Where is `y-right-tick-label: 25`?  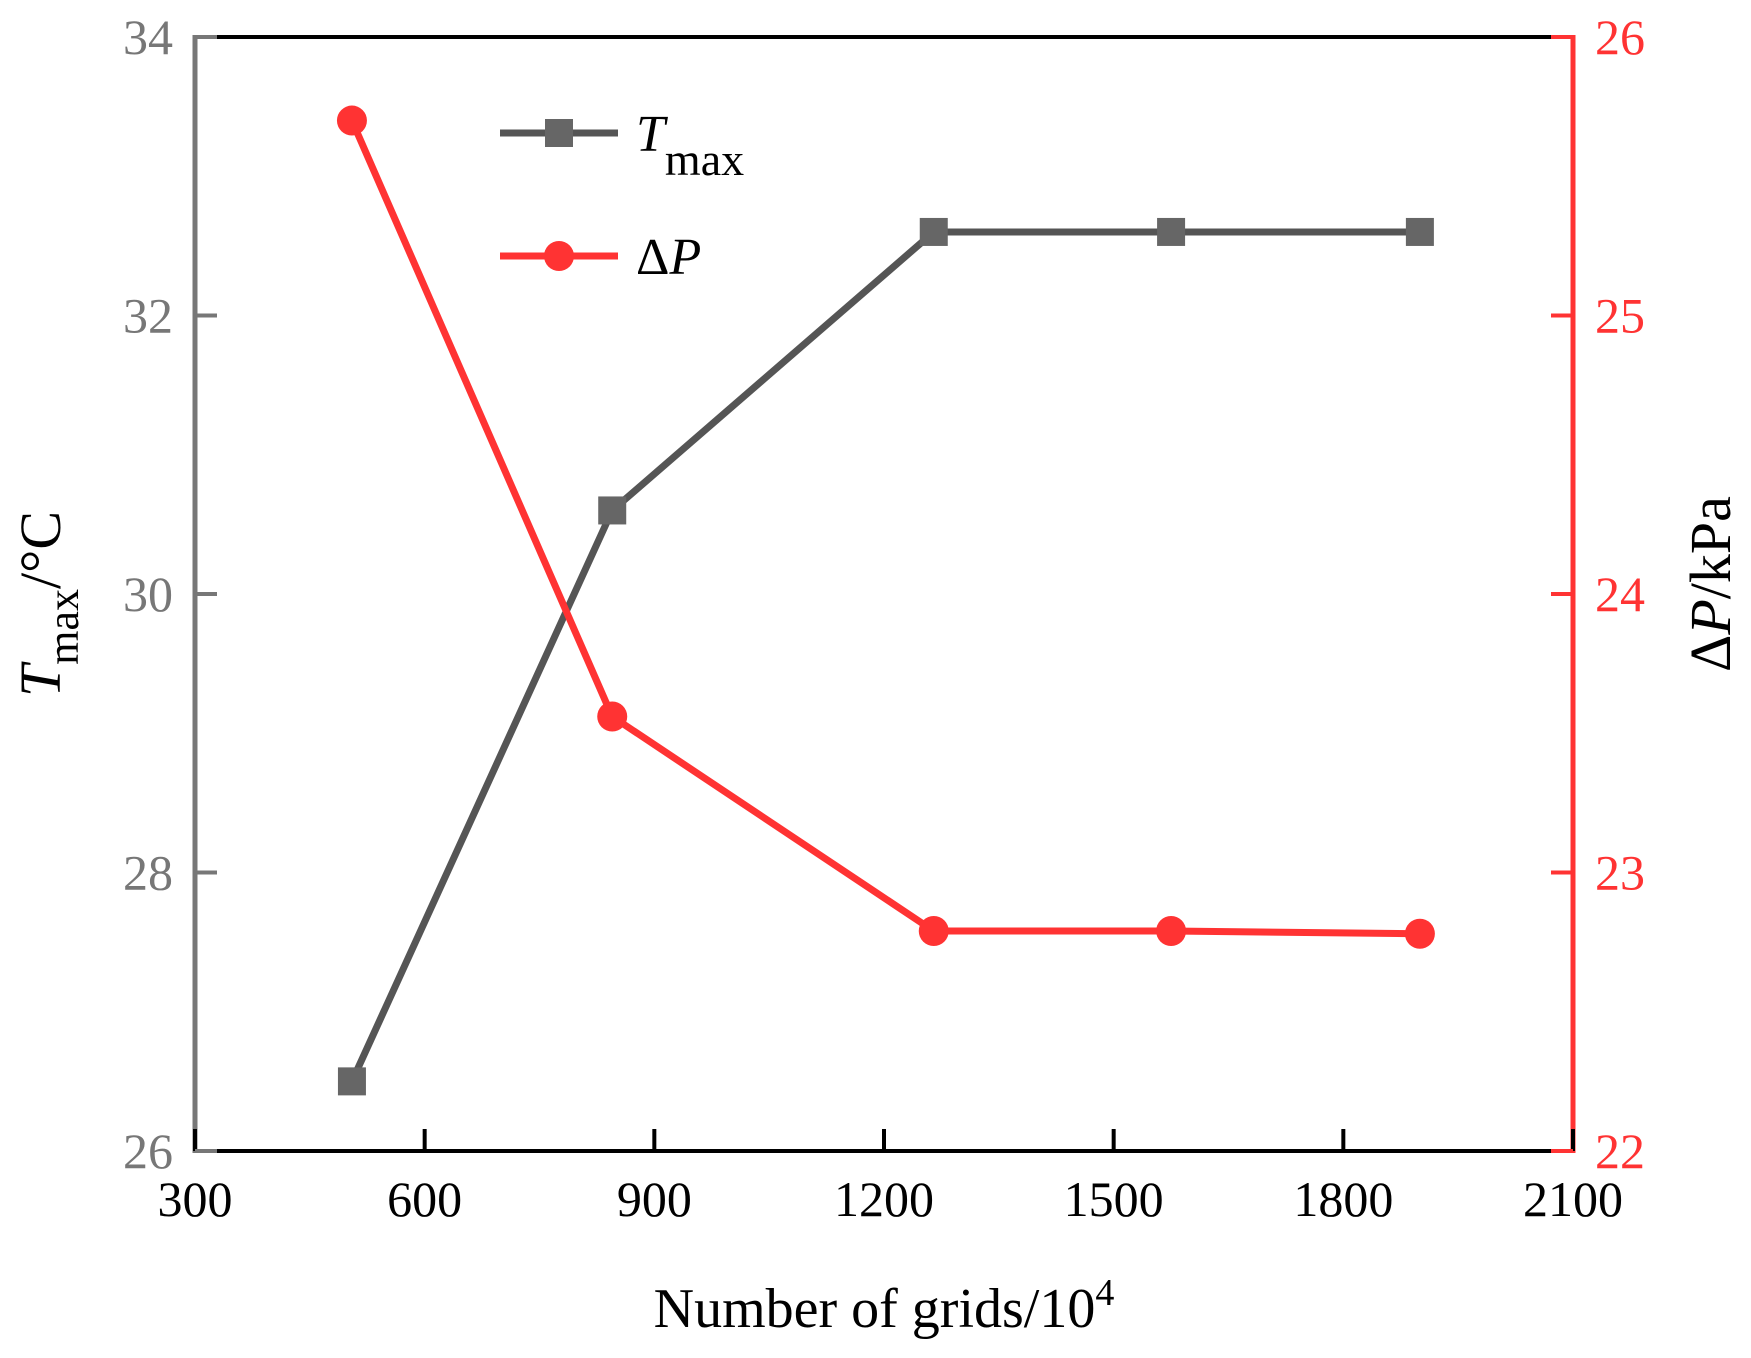 y-right-tick-label: 25 is located at coordinates (1620, 316).